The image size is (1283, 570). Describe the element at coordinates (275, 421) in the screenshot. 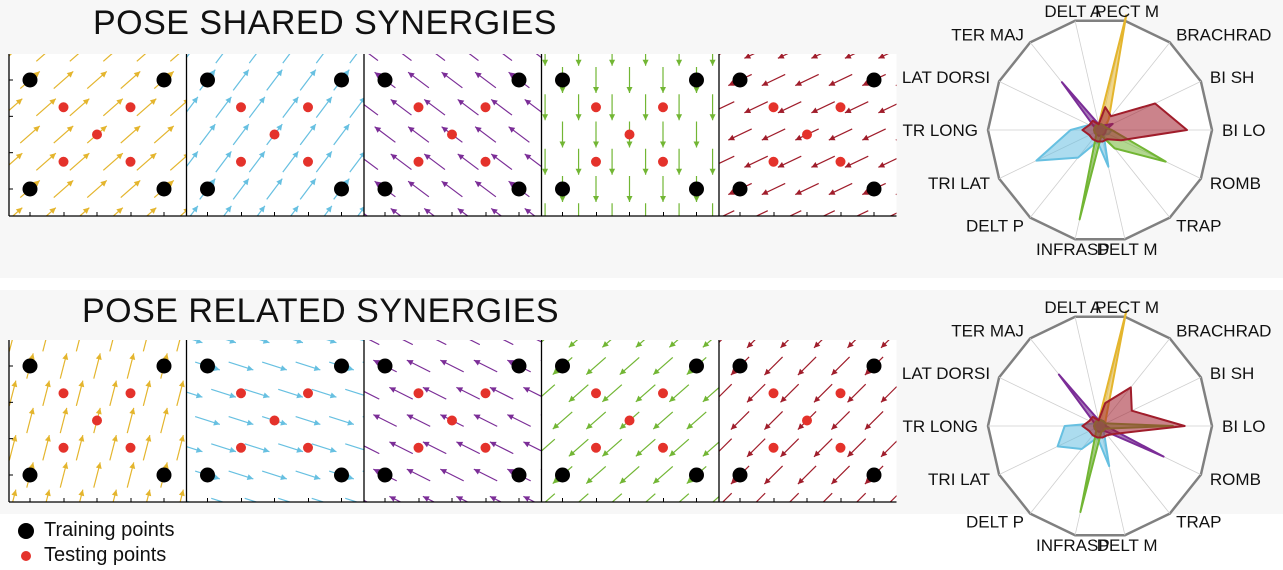

I see `arrow-field` at that location.